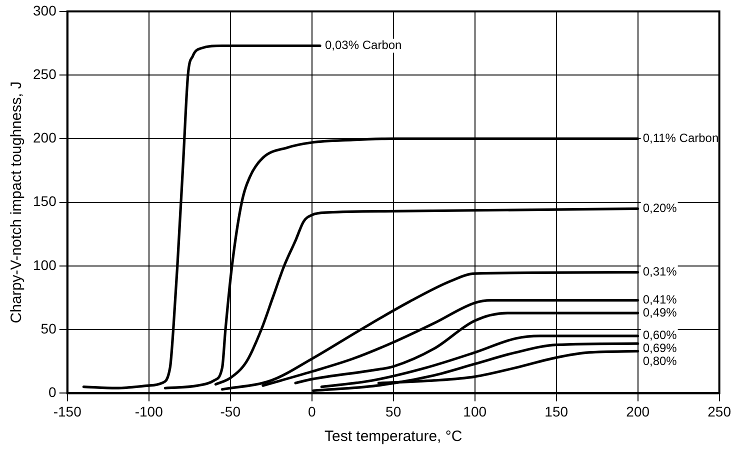 This screenshot has width=734, height=454. What do you see at coordinates (660, 361) in the screenshot?
I see `series-label: 0,80%` at bounding box center [660, 361].